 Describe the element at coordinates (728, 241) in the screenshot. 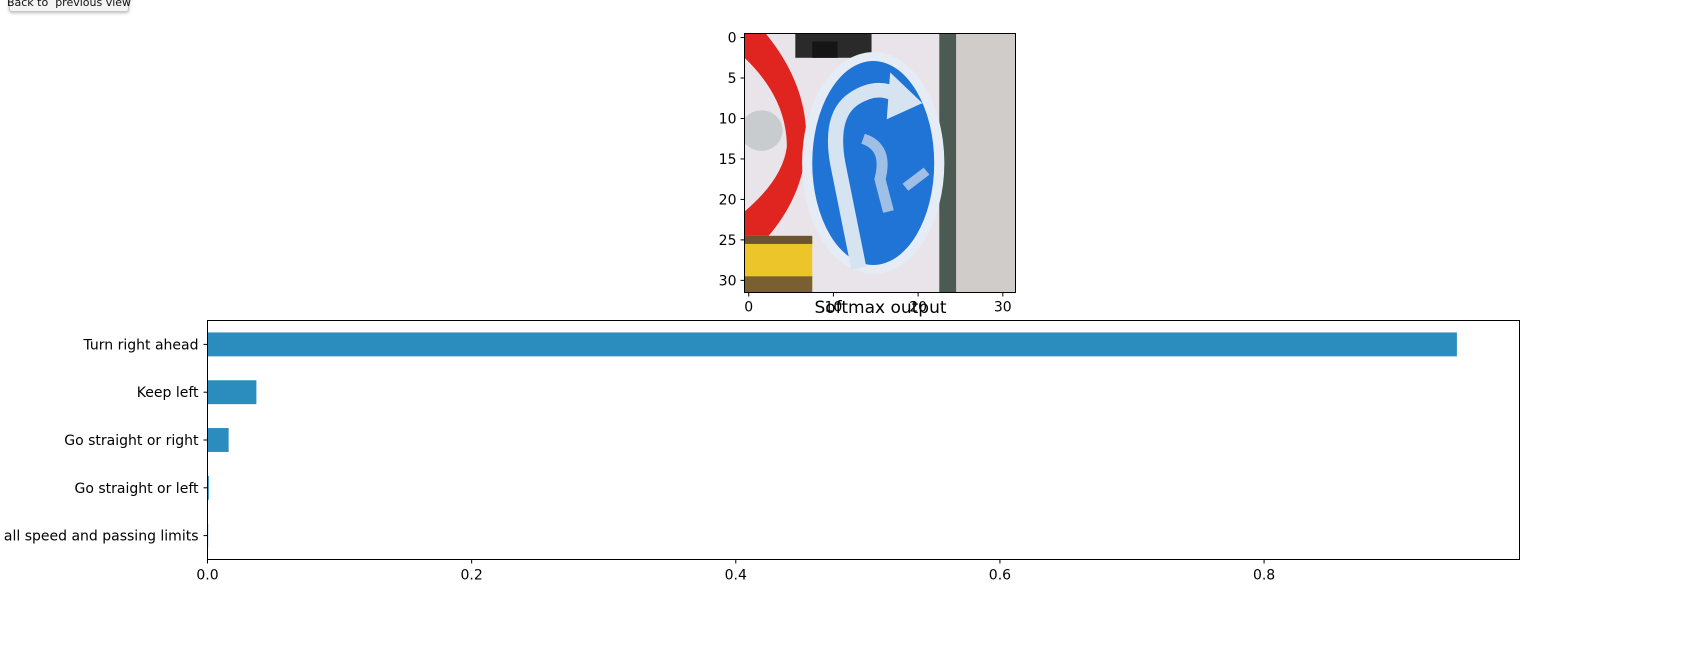

I see `image-y-tick-label: 25` at that location.